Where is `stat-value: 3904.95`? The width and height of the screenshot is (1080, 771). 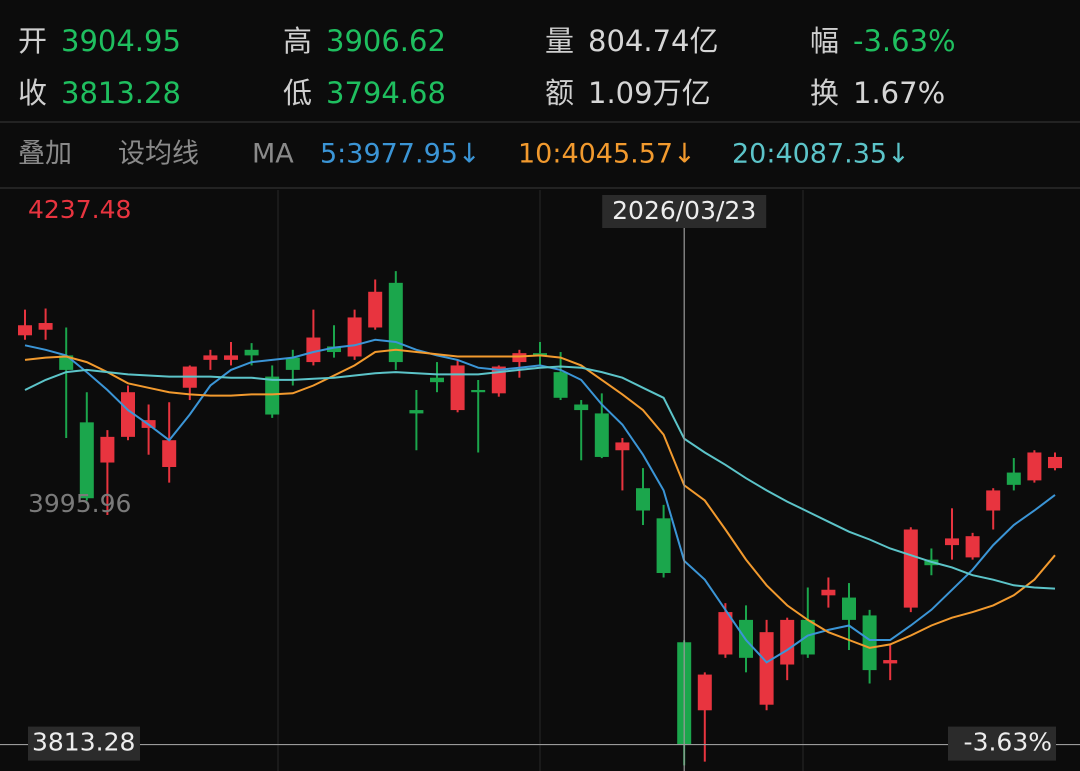
stat-value: 3904.95 is located at coordinates (121, 41).